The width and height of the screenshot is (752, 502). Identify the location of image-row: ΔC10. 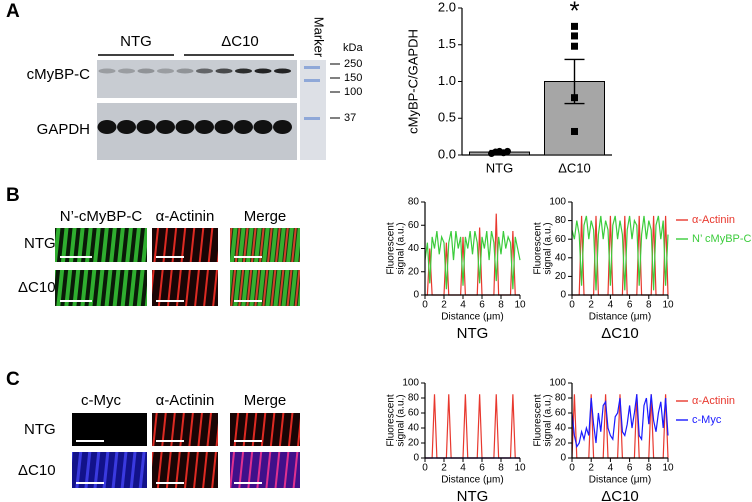
(37, 287).